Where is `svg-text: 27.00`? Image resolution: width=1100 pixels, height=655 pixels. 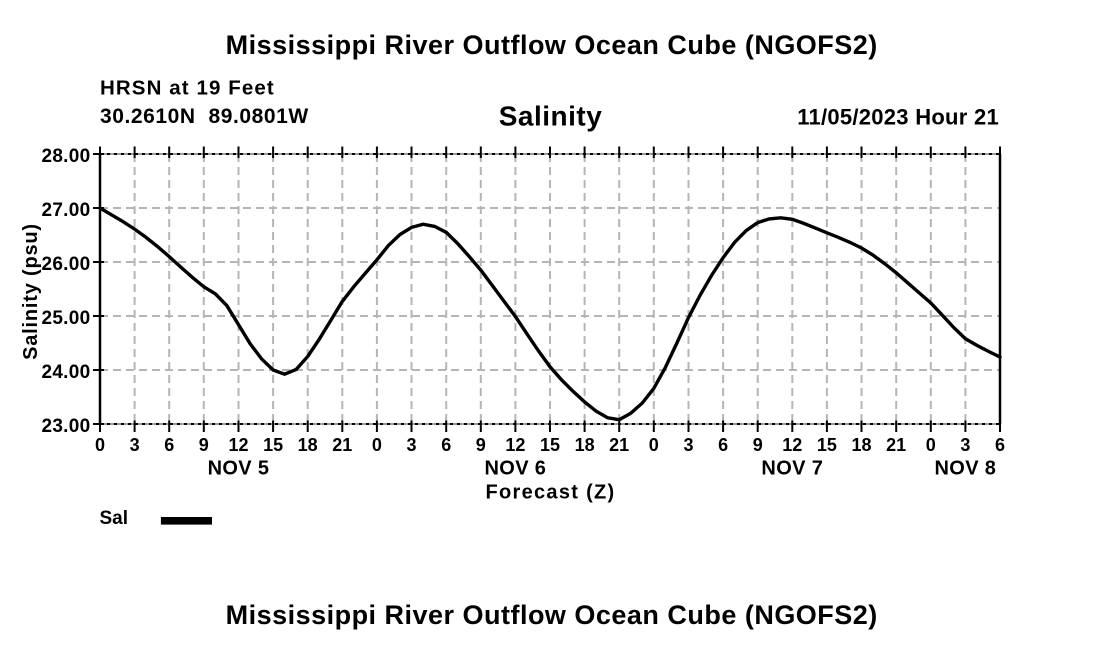 svg-text: 27.00 is located at coordinates (65, 210).